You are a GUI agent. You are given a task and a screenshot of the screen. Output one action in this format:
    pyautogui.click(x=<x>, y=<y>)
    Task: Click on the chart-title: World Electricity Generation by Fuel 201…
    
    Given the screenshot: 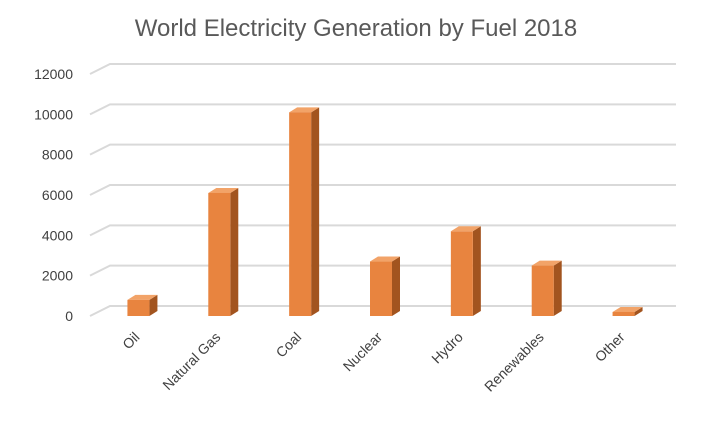 What is the action you would take?
    pyautogui.click(x=356, y=28)
    